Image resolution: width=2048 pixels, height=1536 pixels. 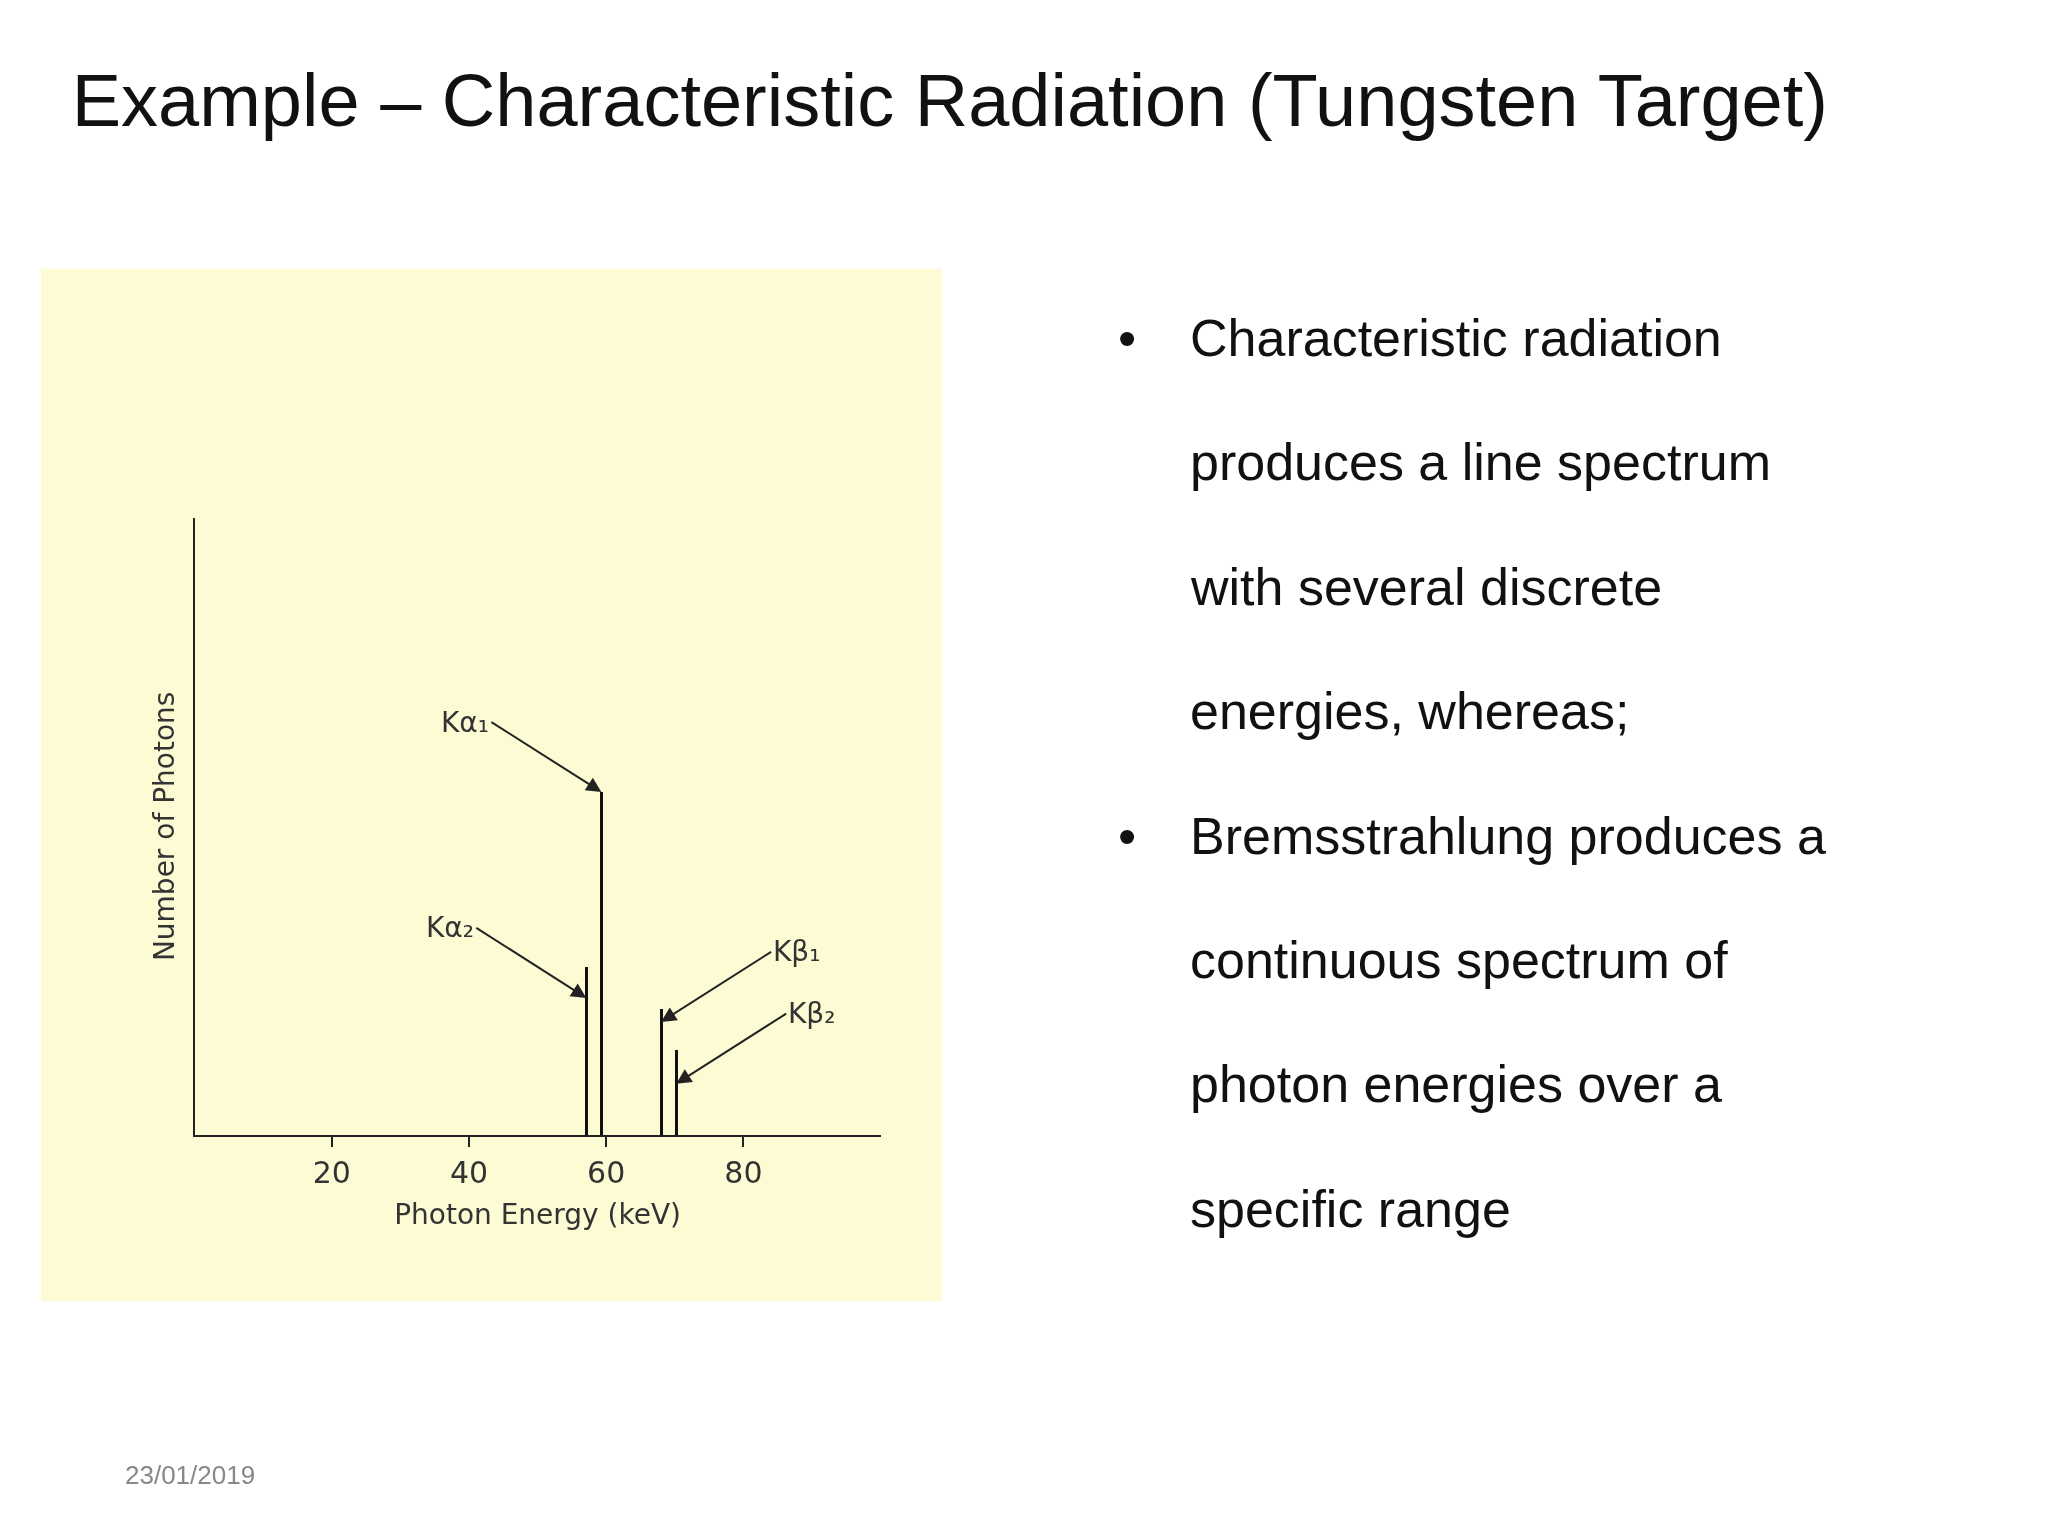 What do you see at coordinates (164, 826) in the screenshot?
I see `y-axis-title: Number of Photons` at bounding box center [164, 826].